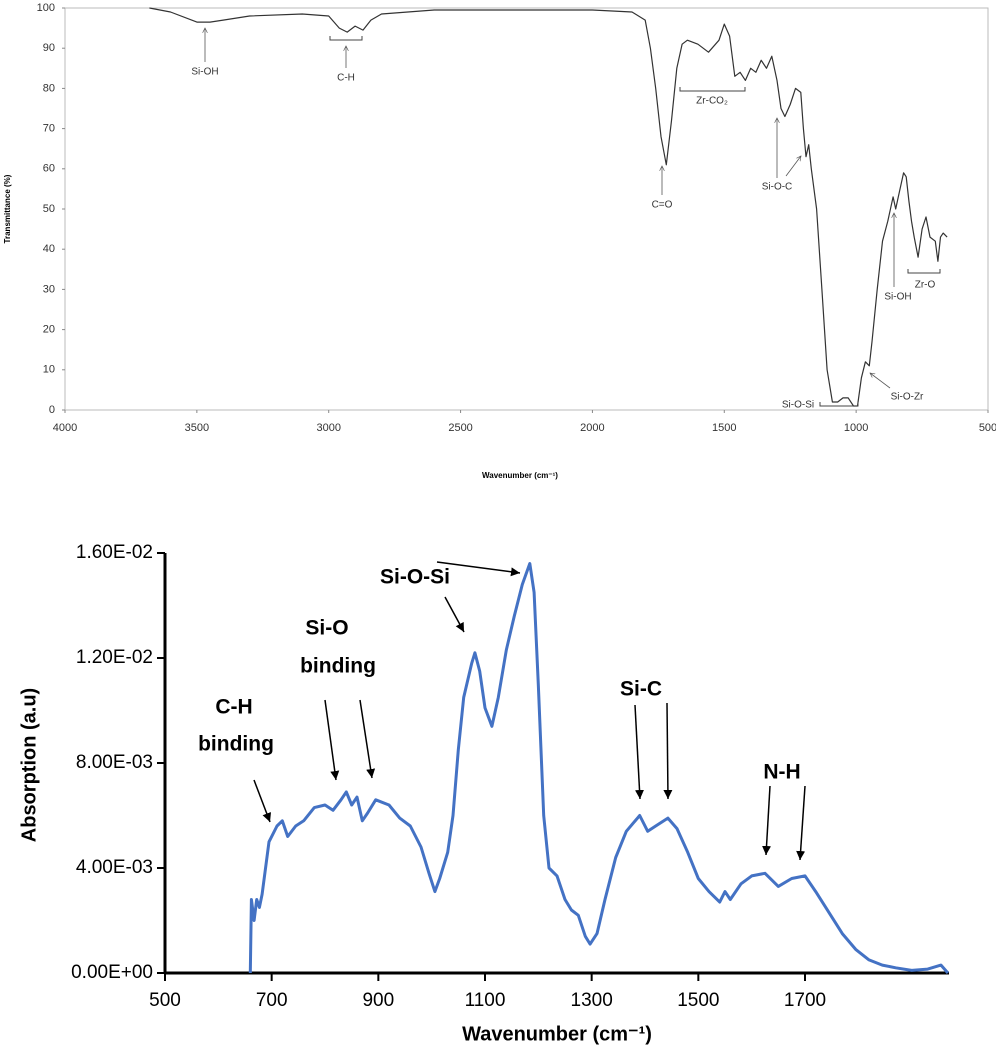 The image size is (996, 1051). I want to click on y-tick-label: 1.20E-02, so click(114, 657).